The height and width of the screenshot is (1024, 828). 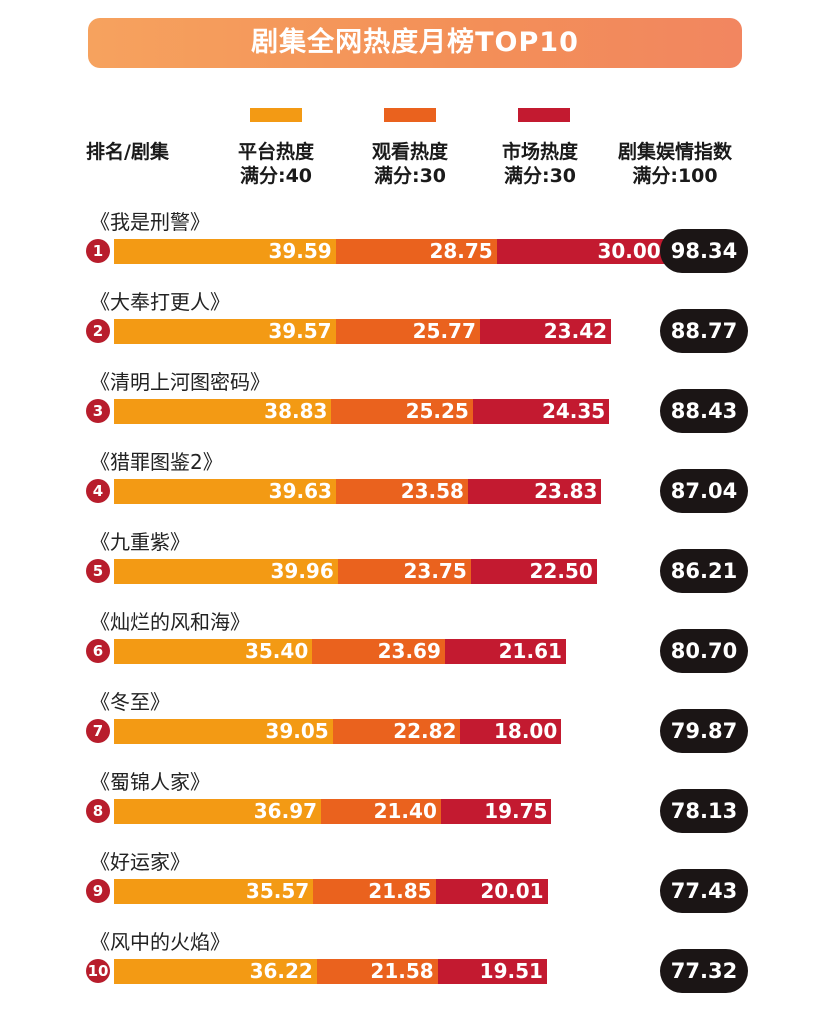 I want to click on bar-label-platform-4: 39.63, so click(x=300, y=491).